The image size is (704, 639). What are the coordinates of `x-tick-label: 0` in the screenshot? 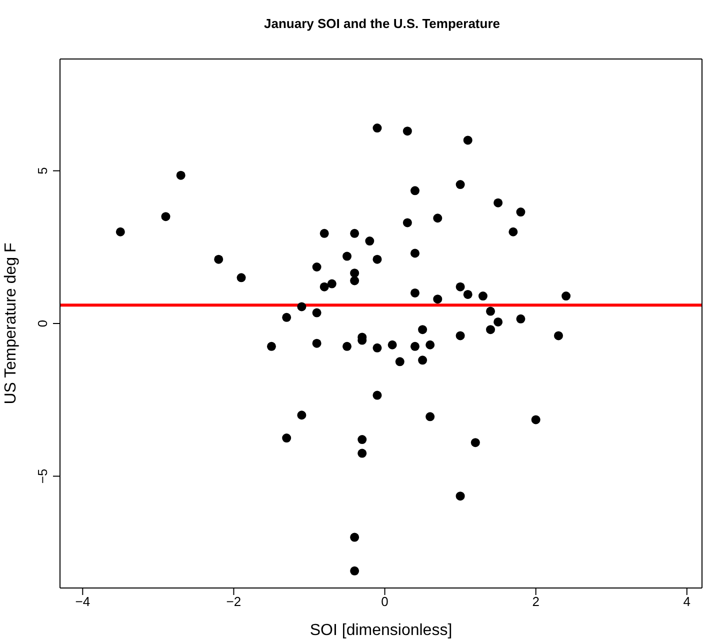 It's located at (384, 602).